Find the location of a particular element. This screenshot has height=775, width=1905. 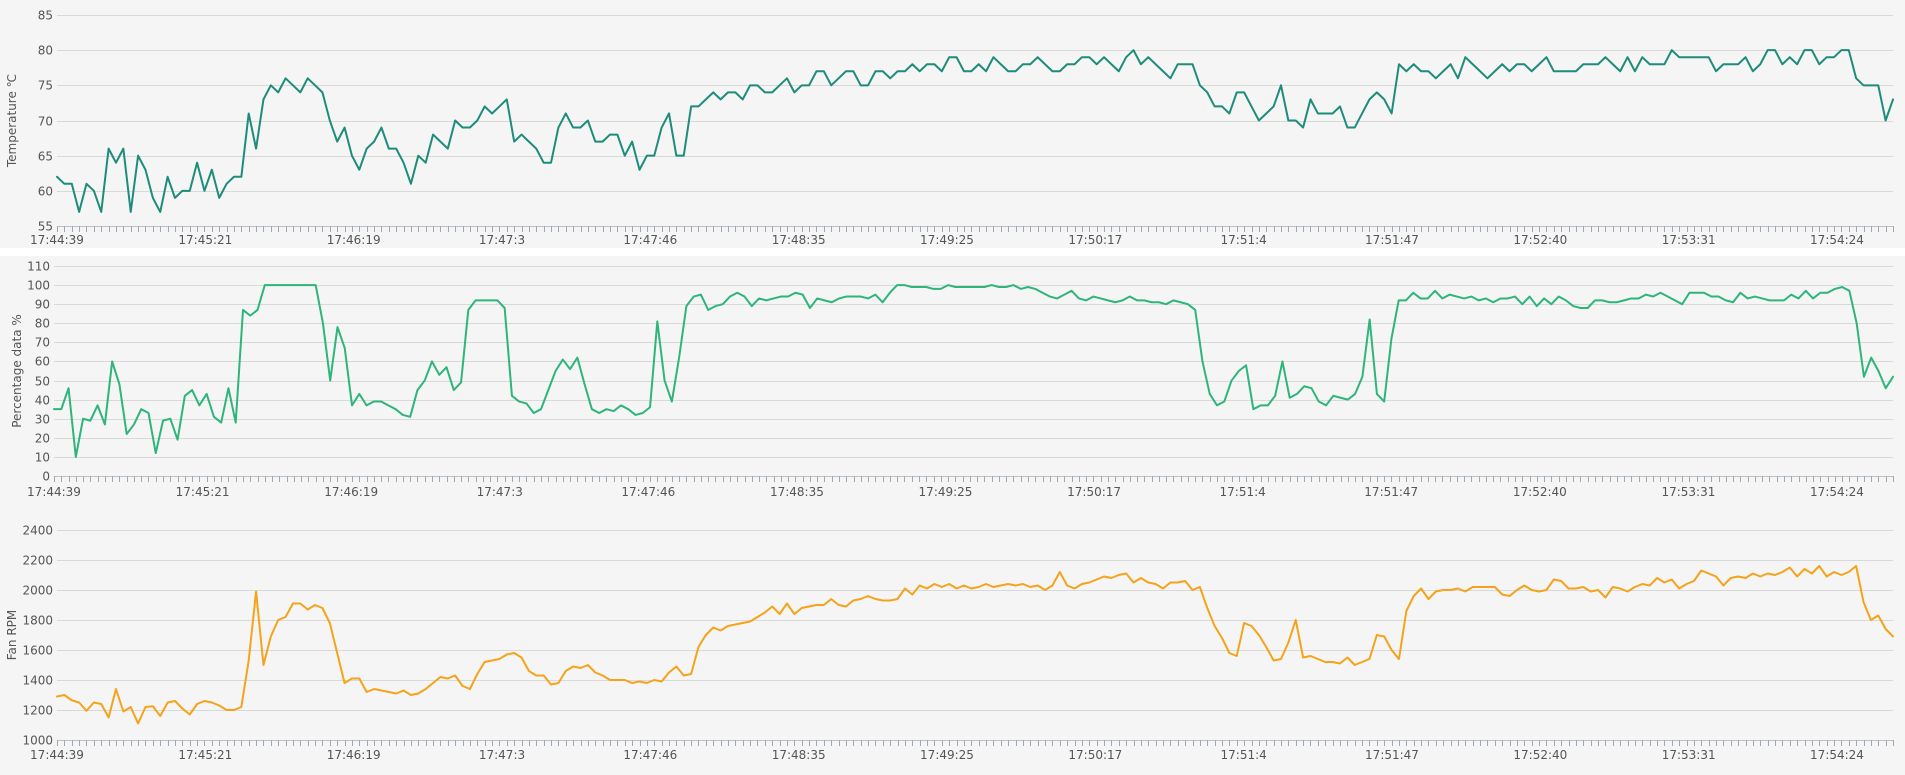

temperature-xtick-label: 17:51:4 is located at coordinates (1244, 240).